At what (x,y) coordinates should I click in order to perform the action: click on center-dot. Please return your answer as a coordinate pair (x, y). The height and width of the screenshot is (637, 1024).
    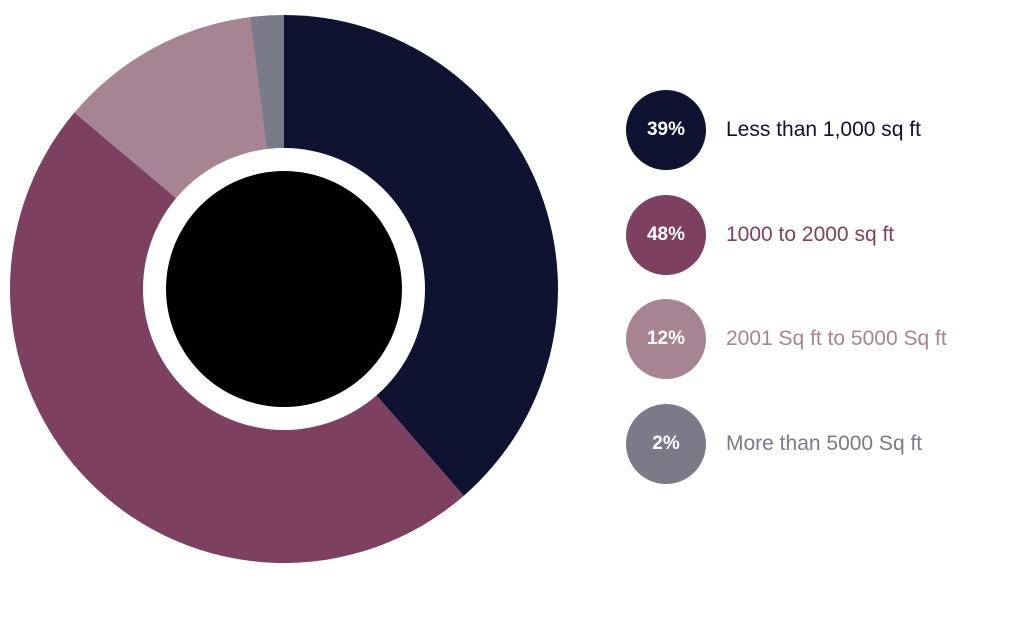
    Looking at the image, I should click on (284, 289).